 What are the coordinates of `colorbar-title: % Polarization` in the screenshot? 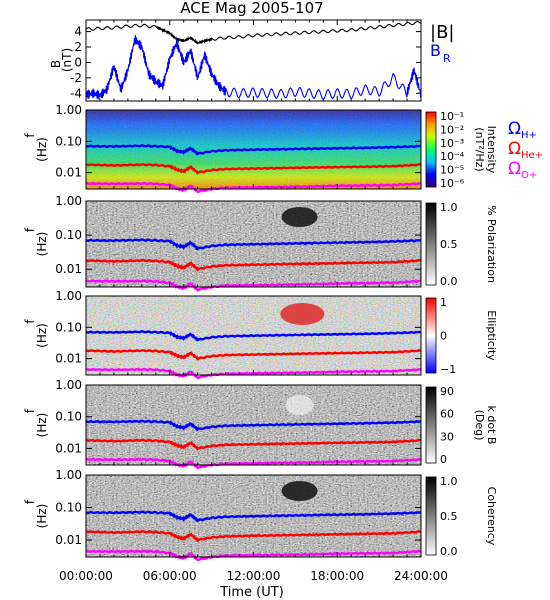 It's located at (491, 244).